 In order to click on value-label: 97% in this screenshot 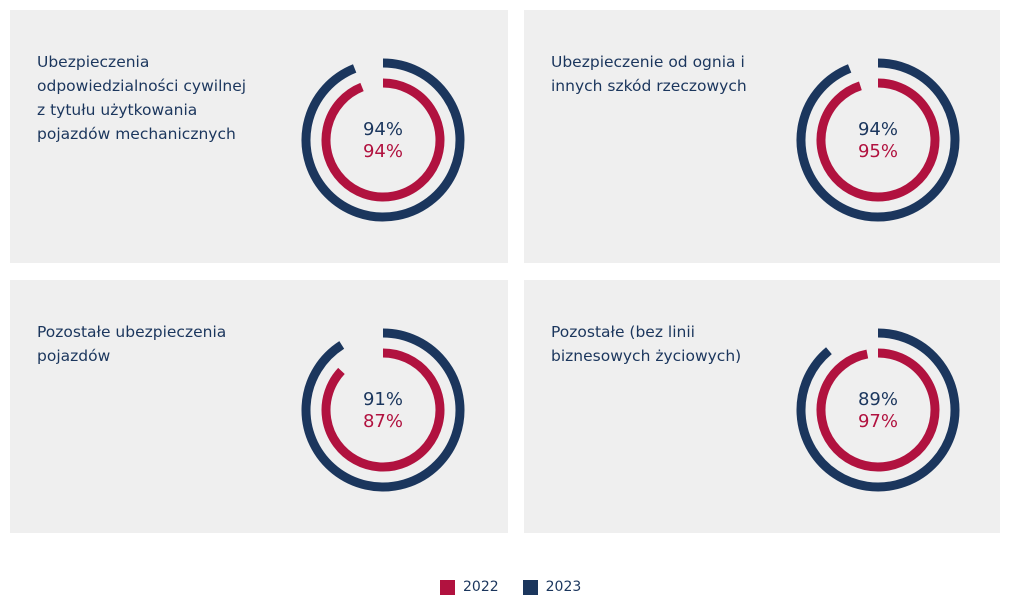, I will do `click(878, 421)`.